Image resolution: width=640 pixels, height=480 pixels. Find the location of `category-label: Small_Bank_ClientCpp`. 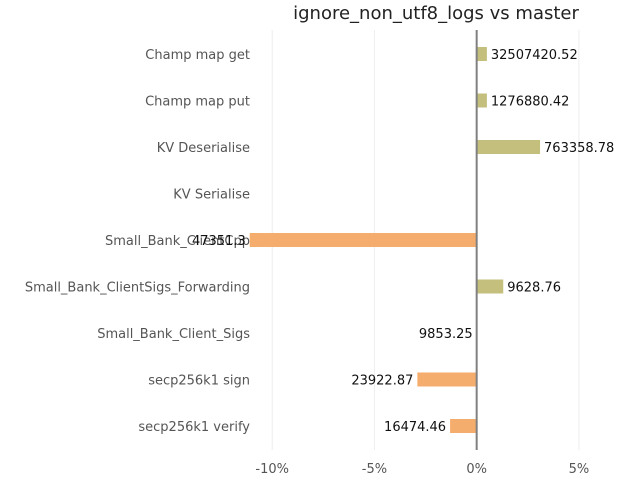

category-label: Small_Bank_ClientCpp is located at coordinates (177, 241).